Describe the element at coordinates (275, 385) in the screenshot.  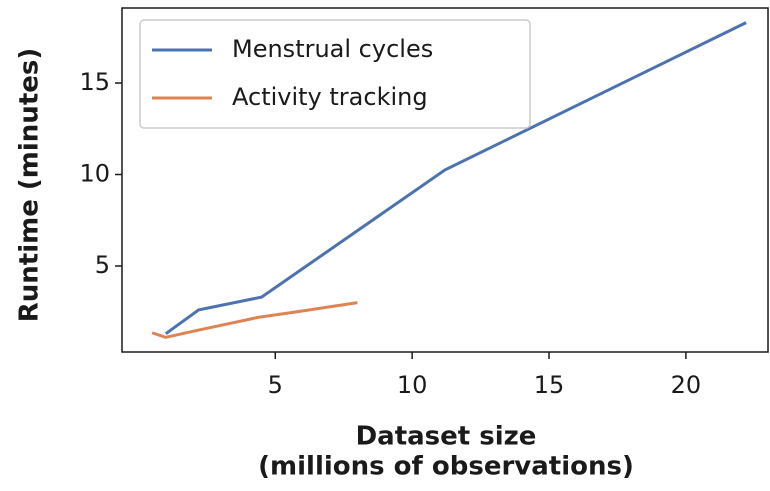
I see `x-tick-label: 5` at that location.